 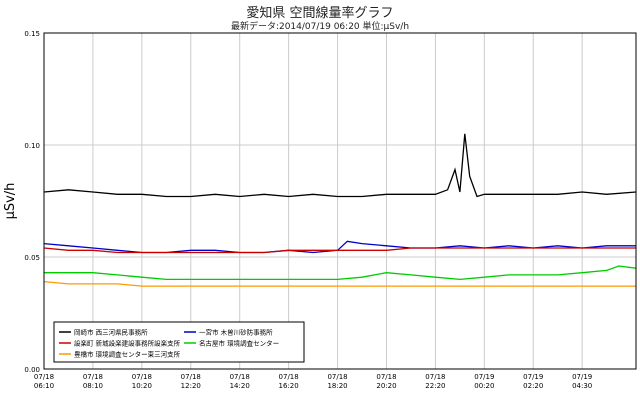 What do you see at coordinates (320, 13) in the screenshot?
I see `chart-title: 愛知県 空間線量率グラフ` at bounding box center [320, 13].